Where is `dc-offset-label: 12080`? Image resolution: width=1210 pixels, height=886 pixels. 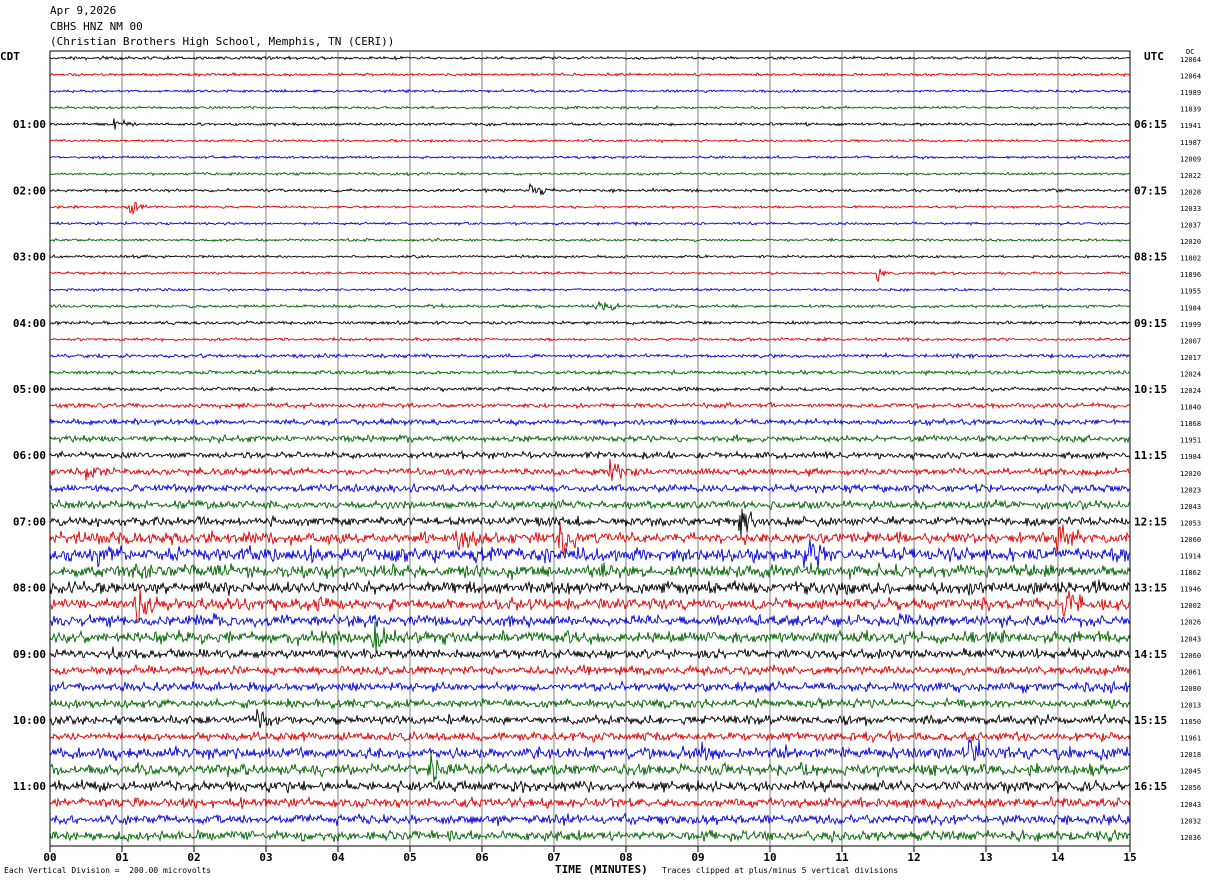 dc-offset-label: 12080 is located at coordinates (1190, 689).